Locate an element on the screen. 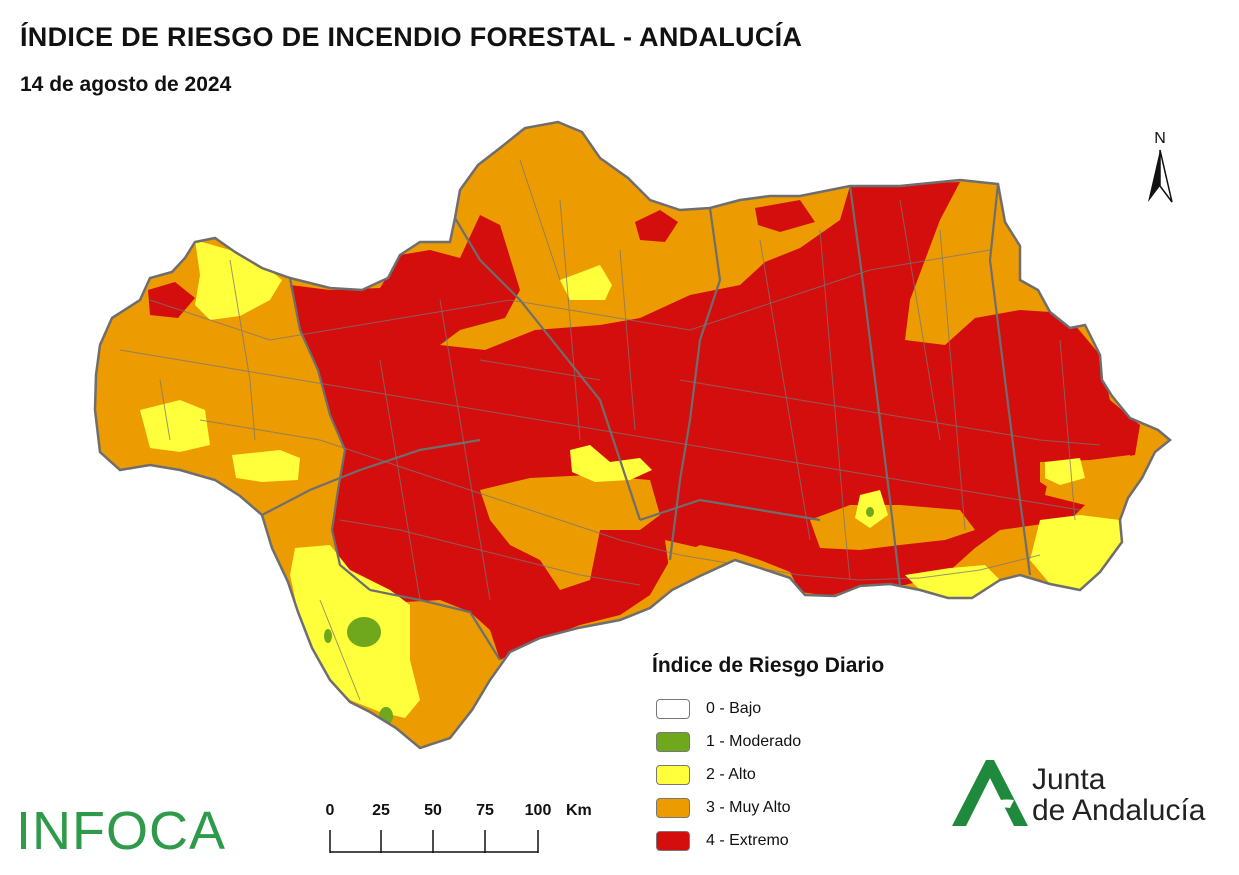 Image resolution: width=1239 pixels, height=875 pixels. legend-label-extremo: 4 - Extremo is located at coordinates (747, 840).